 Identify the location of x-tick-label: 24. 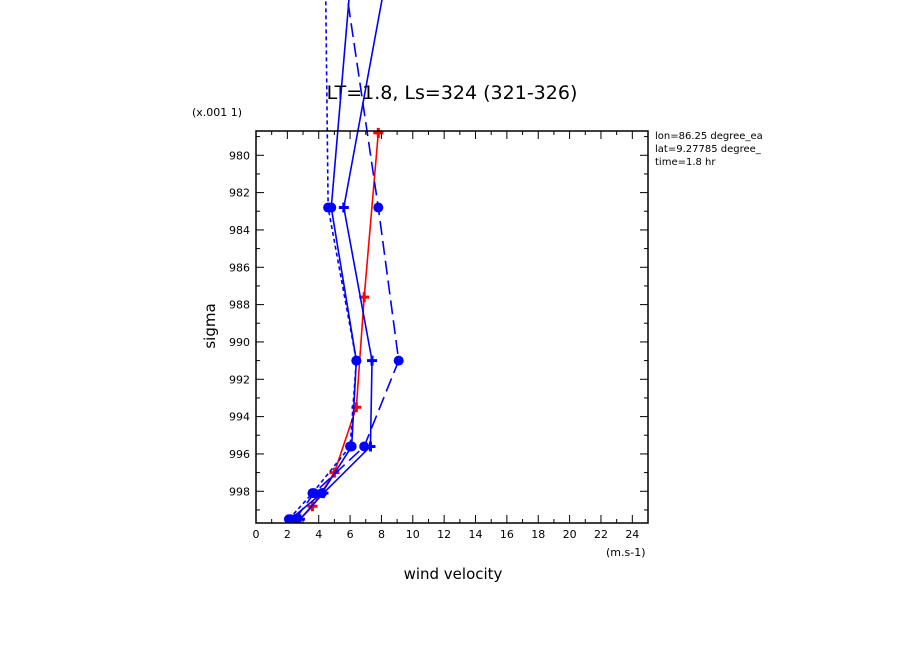
(632, 534).